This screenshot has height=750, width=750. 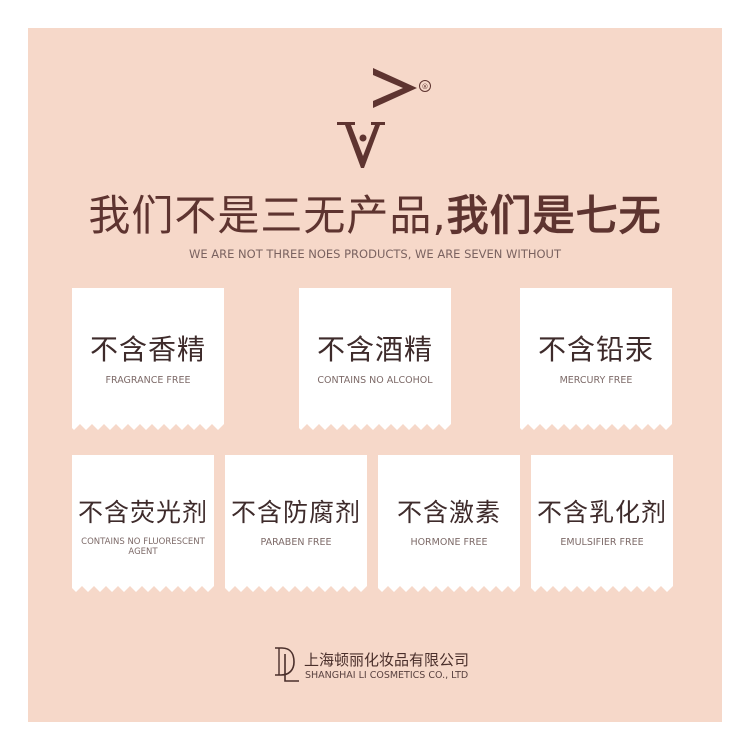 I want to click on card-title: 不含乳化剂, so click(x=601, y=512).